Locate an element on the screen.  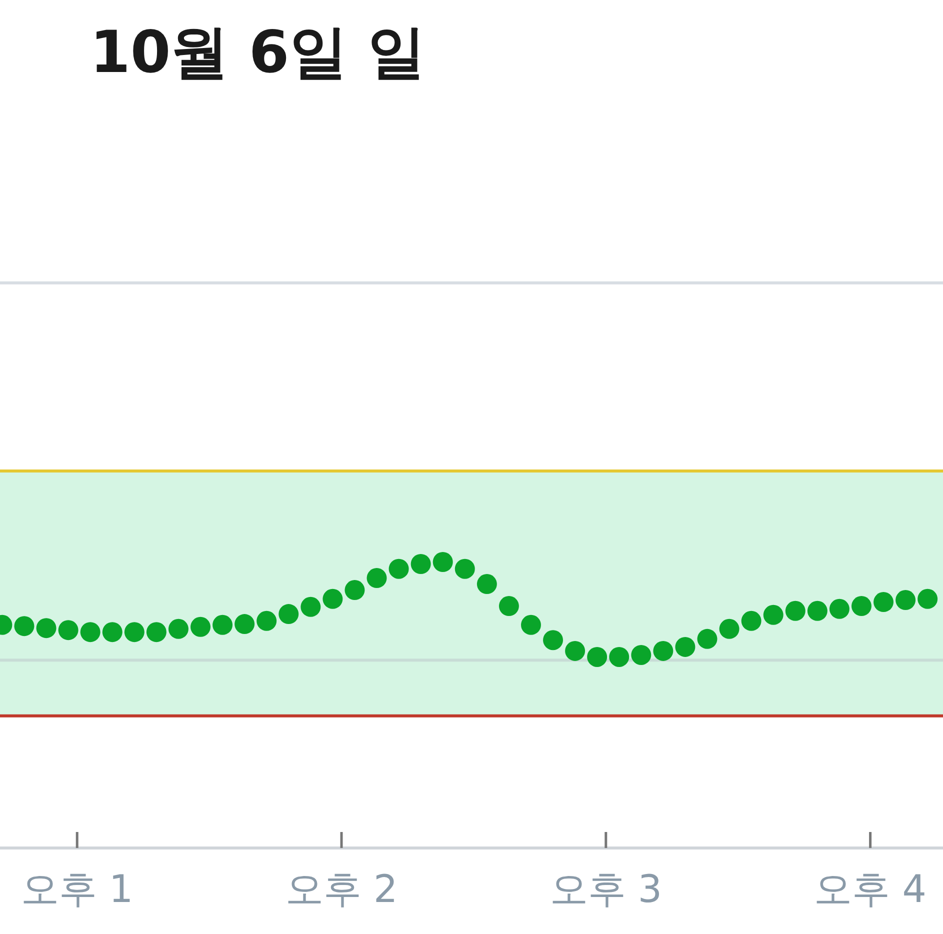
x-tick-label: 오후 3 is located at coordinates (606, 889).